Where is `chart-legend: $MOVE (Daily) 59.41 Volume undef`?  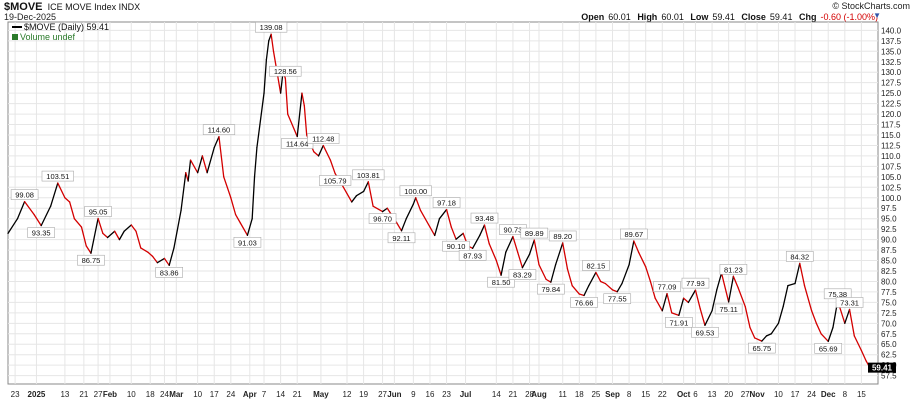 chart-legend: $MOVE (Daily) 59.41 Volume undef is located at coordinates (60, 32).